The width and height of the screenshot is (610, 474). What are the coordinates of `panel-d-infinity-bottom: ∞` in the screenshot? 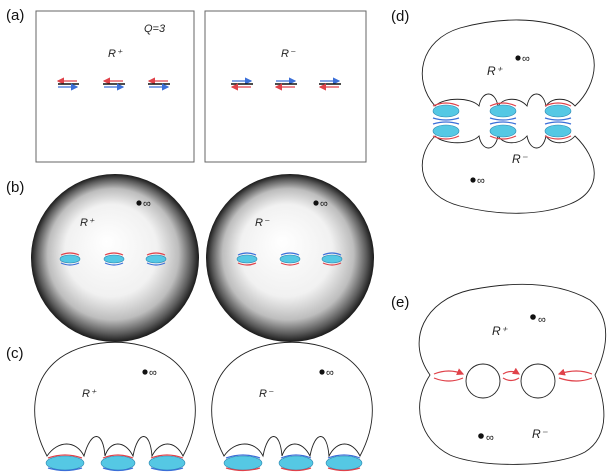 It's located at (481, 181).